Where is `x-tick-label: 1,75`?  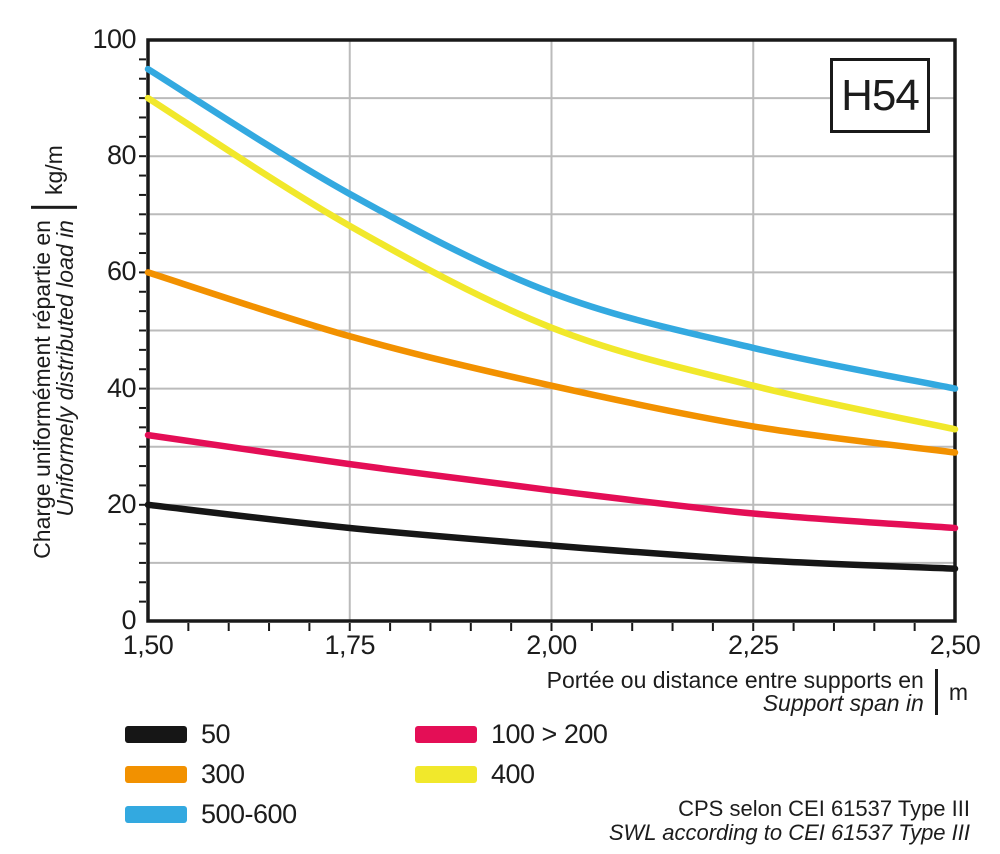
x-tick-label: 1,75 is located at coordinates (350, 645).